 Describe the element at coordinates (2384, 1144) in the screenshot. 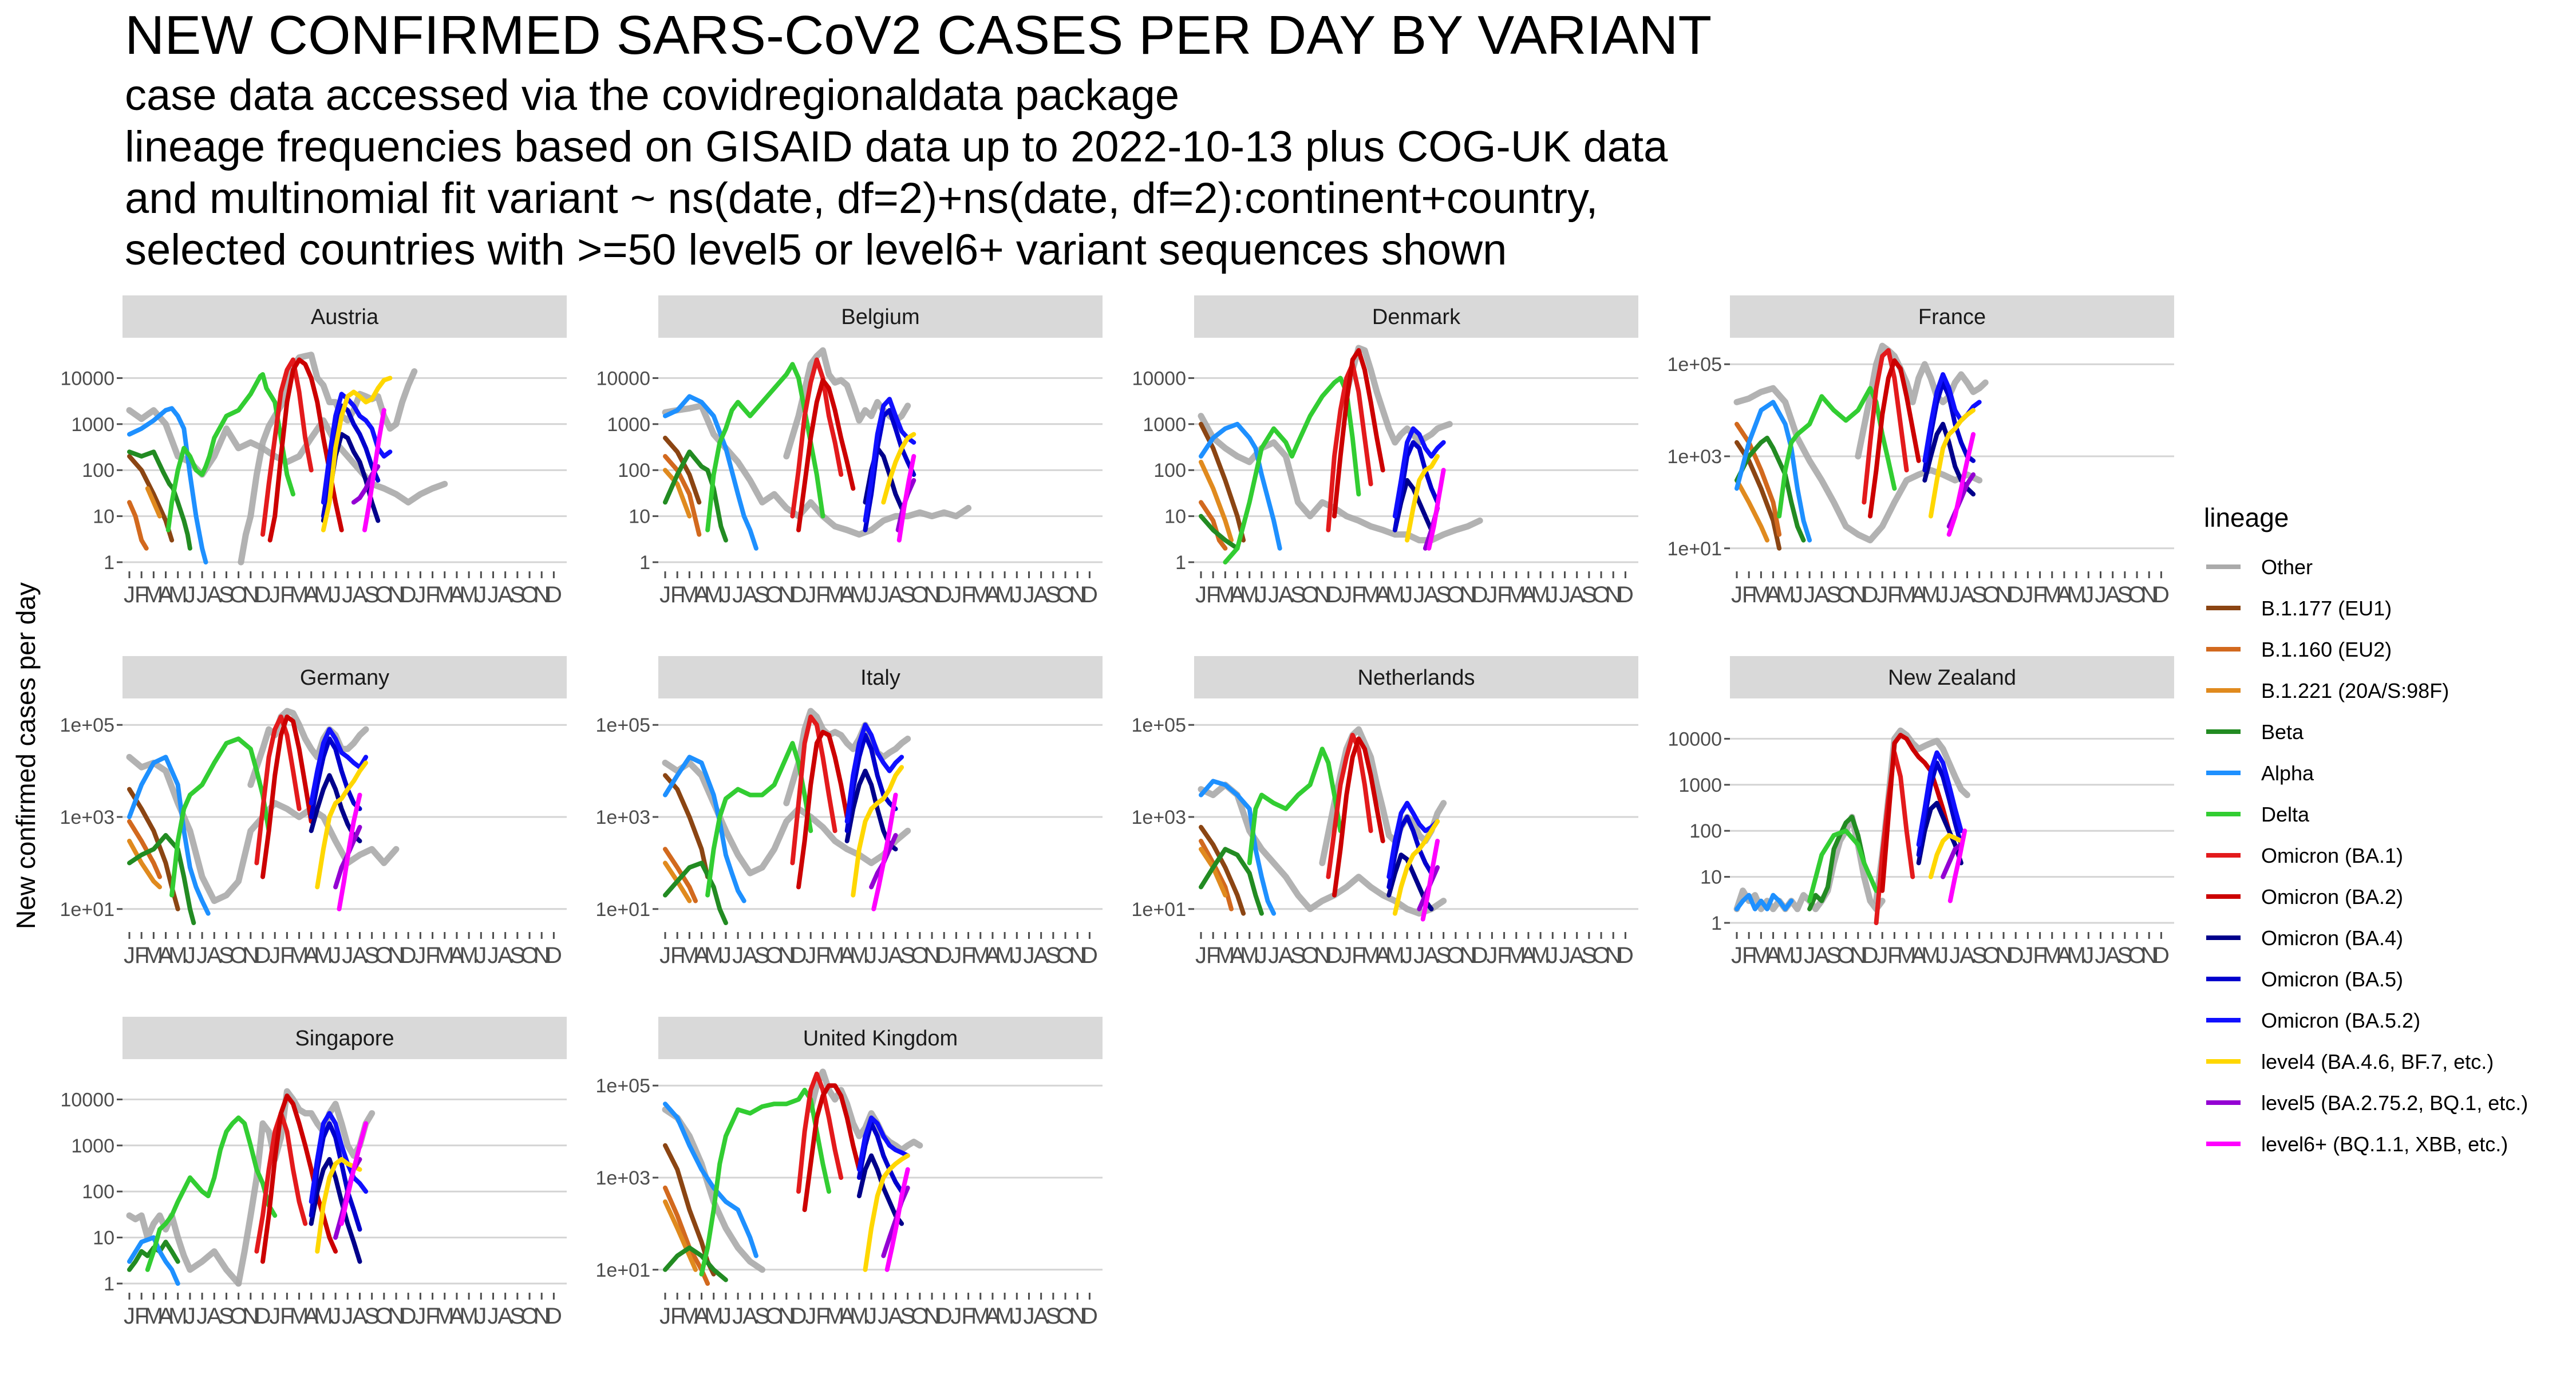

I see `legend-label: level6+ (BQ.1.1, XBB, etc.)` at that location.